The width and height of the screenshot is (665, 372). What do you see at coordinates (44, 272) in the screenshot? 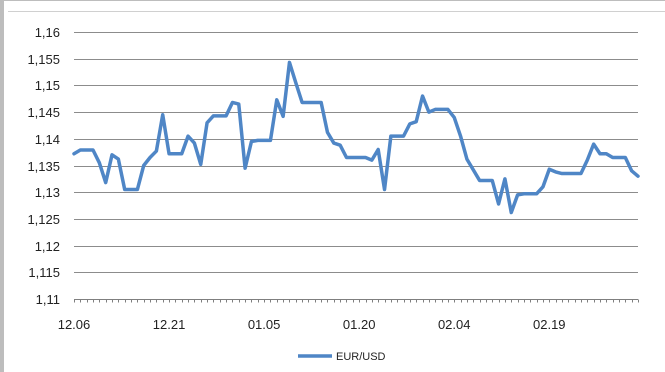
I see `y-tick-label: 1,115` at bounding box center [44, 272].